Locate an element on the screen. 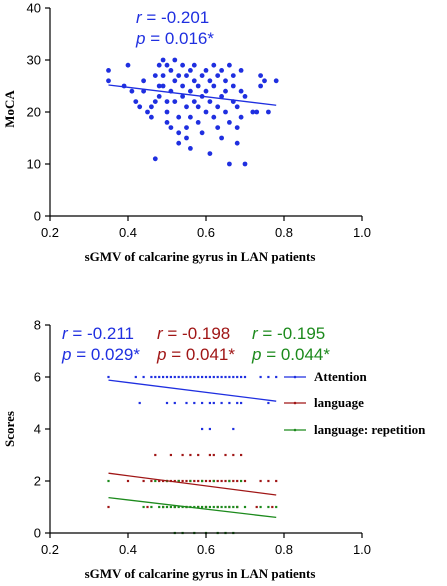  legend-attention-marker is located at coordinates (295, 377).